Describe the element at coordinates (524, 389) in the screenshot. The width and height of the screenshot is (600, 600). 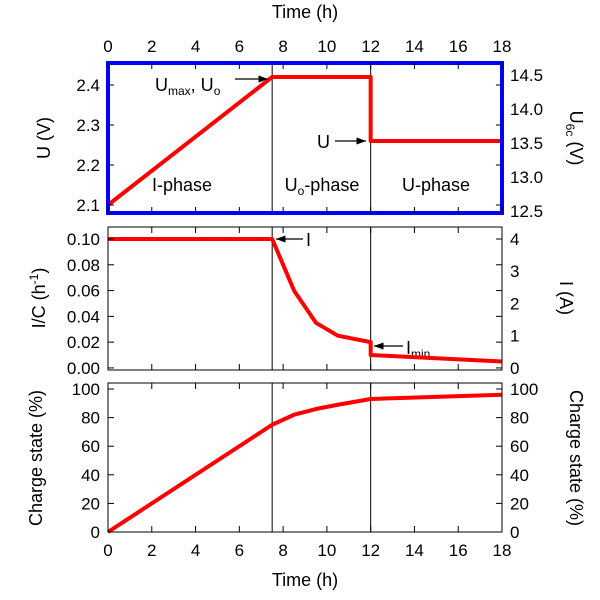
I see `charge-ytick-right-label: 100` at that location.